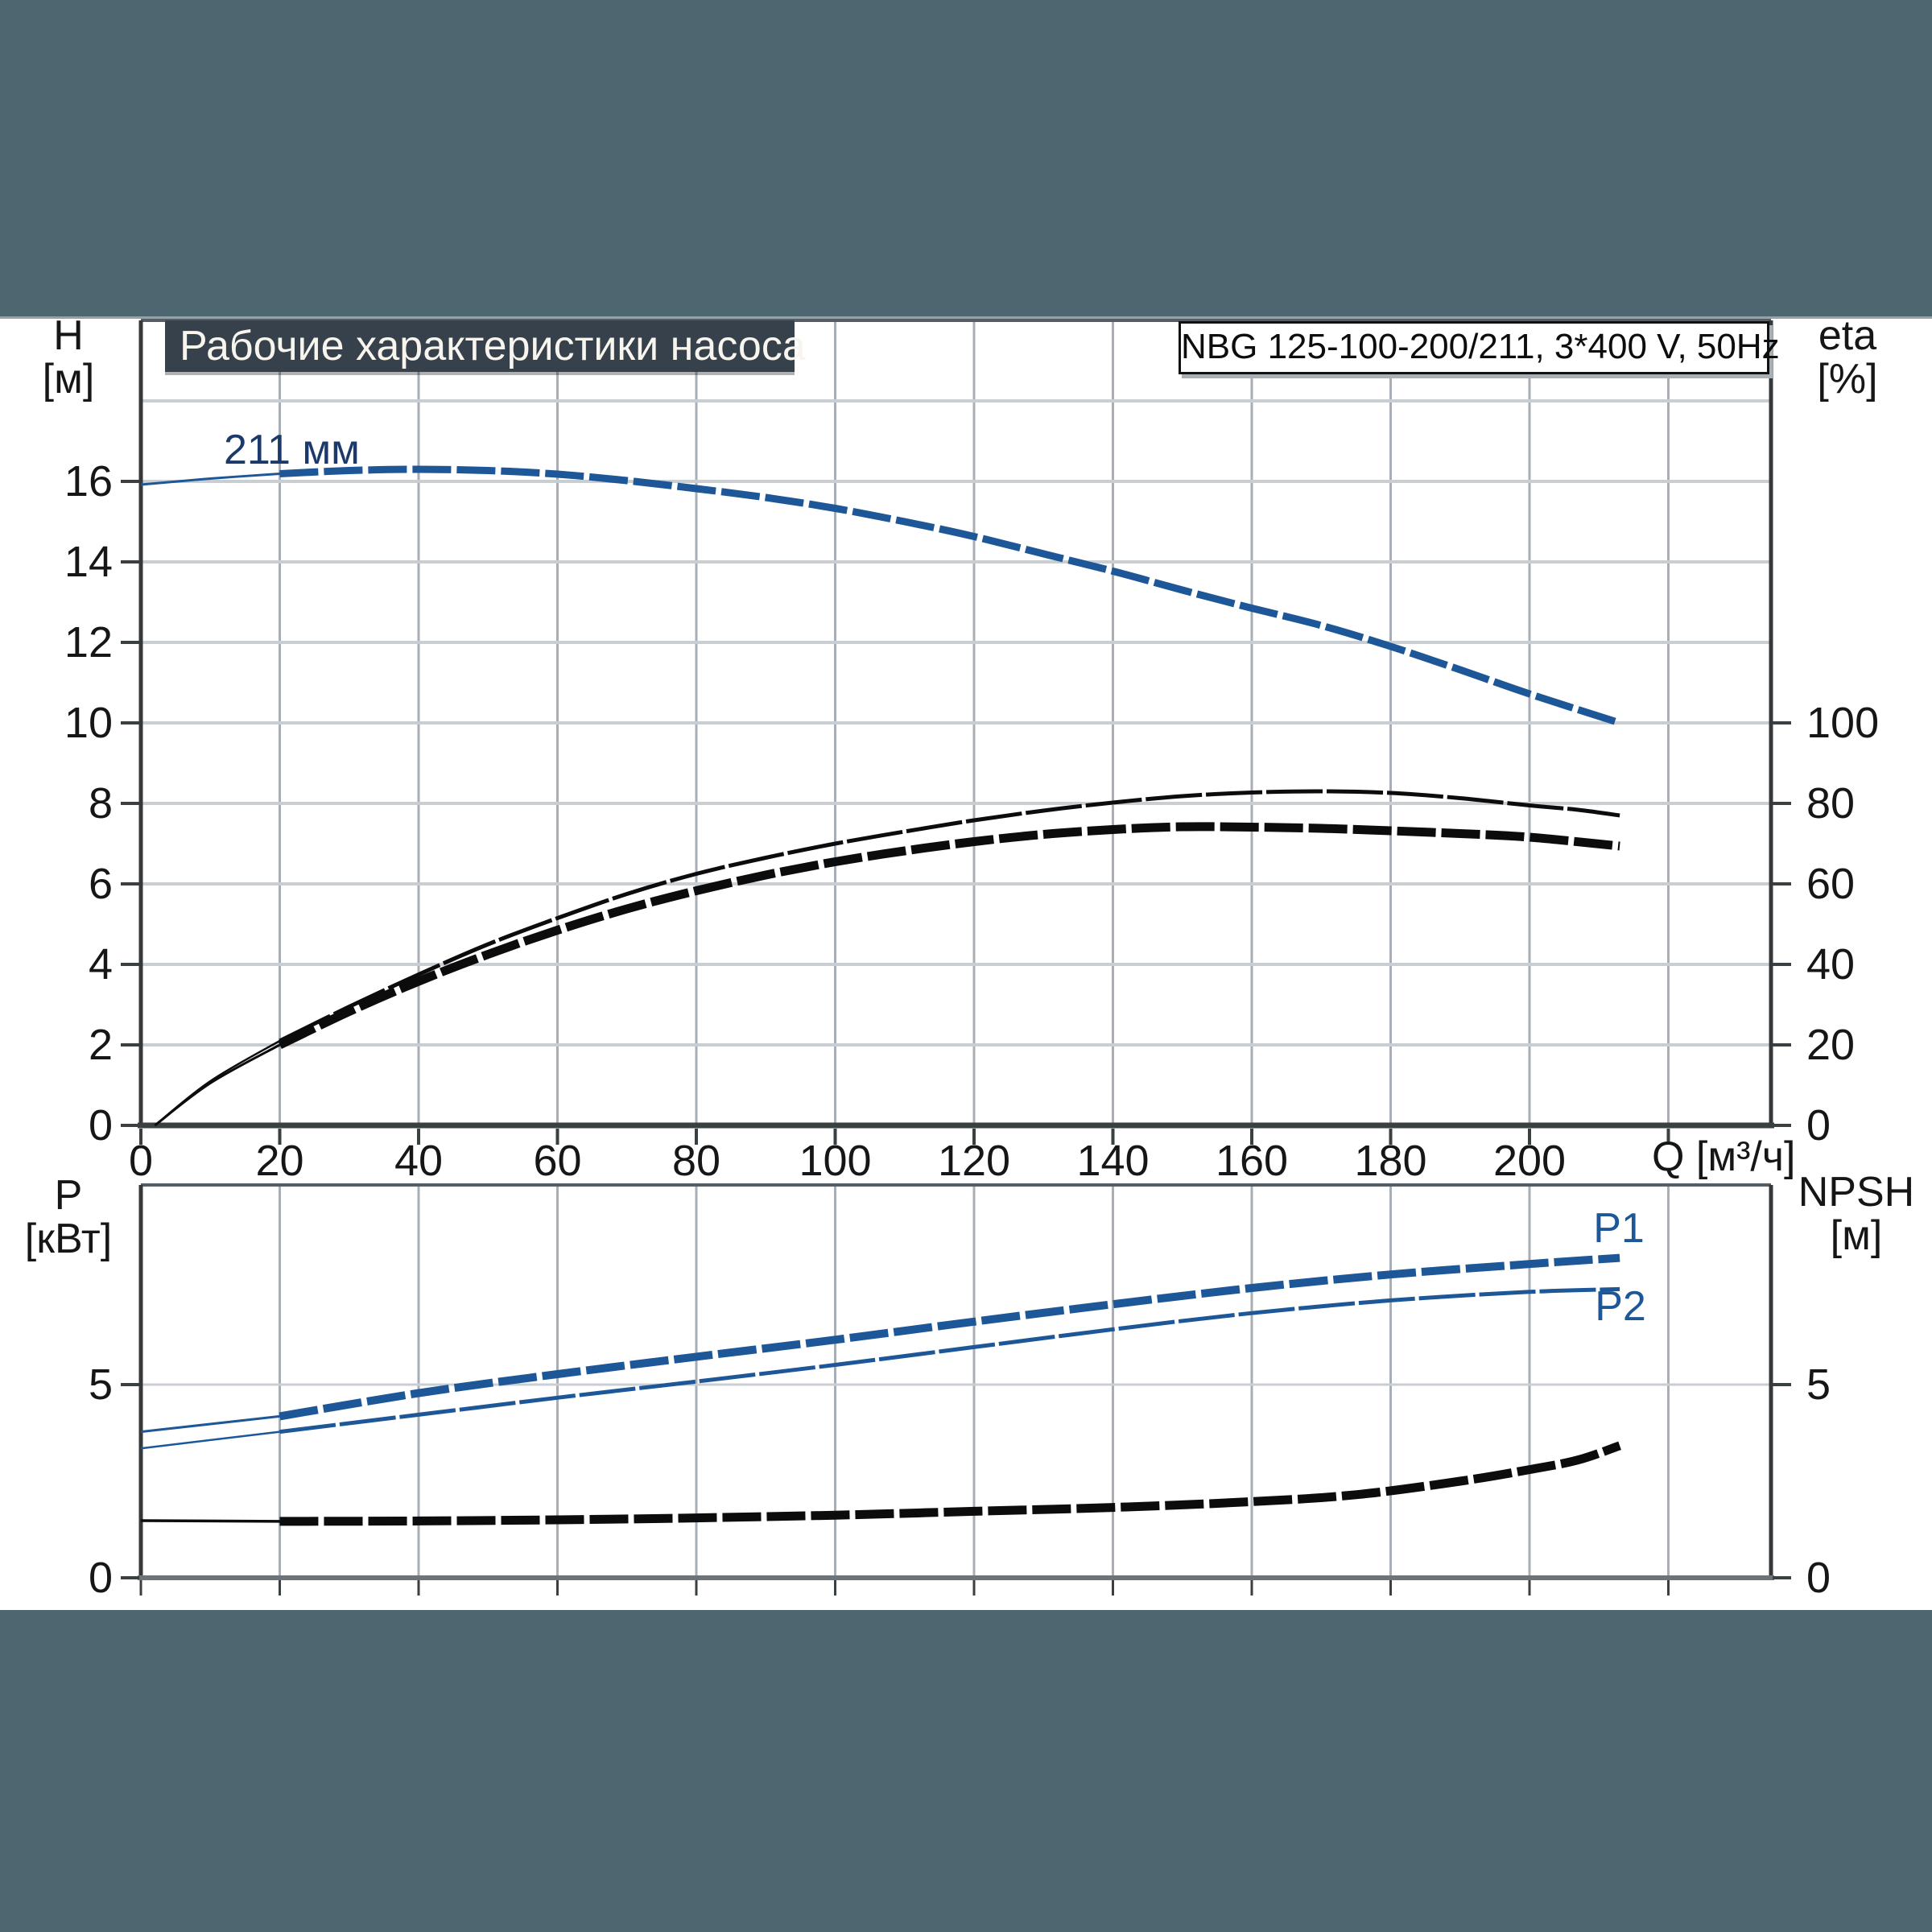  Describe the element at coordinates (292, 450) in the screenshot. I see `impeller-size-label: 211 мм` at that location.